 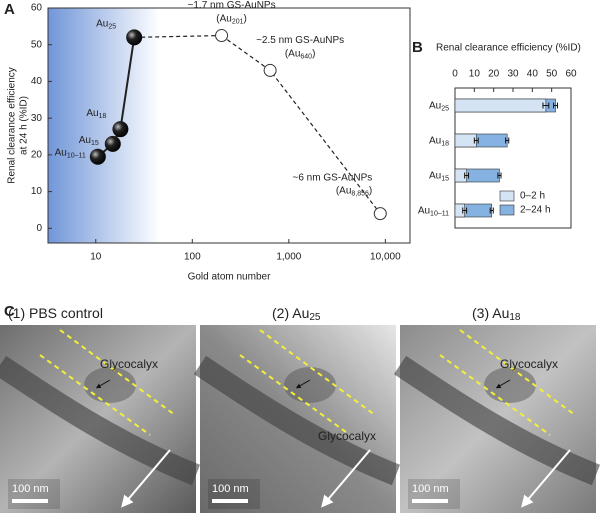 What do you see at coordinates (76, 156) in the screenshot?
I see `point-label-part: 10–11` at bounding box center [76, 156].